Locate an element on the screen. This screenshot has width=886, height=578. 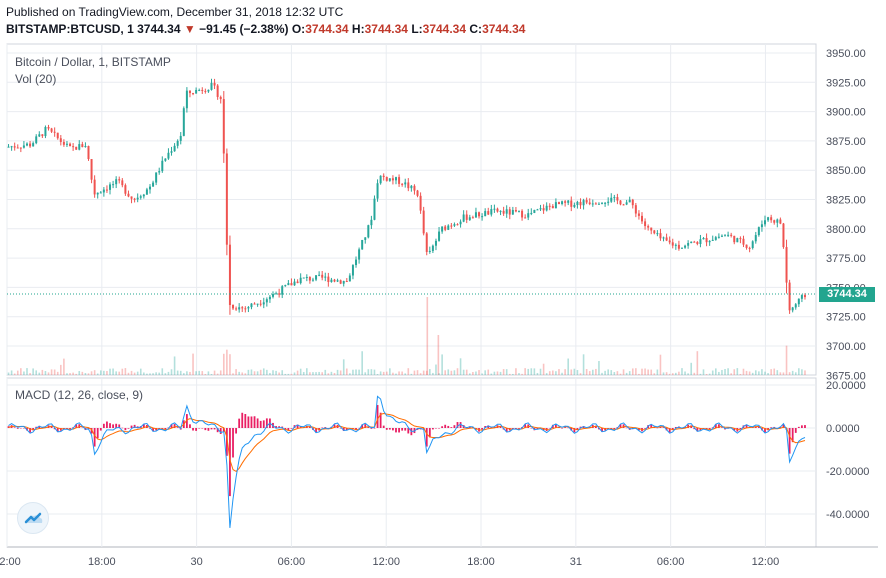
volume-bars-group is located at coordinates (406, 336).